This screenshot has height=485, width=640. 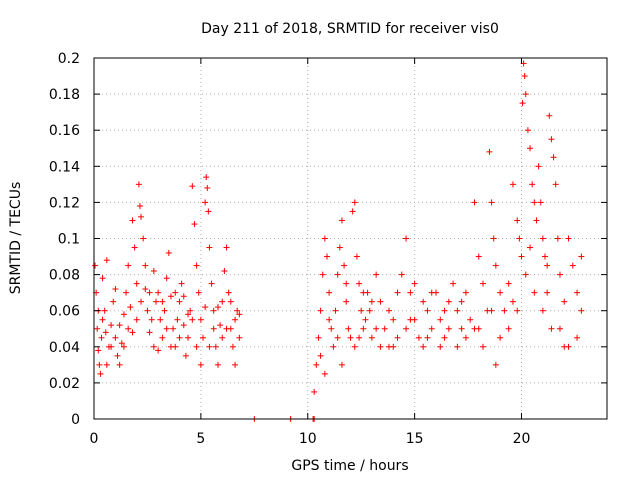 I want to click on y-tick-label: 0.1, so click(x=69, y=240).